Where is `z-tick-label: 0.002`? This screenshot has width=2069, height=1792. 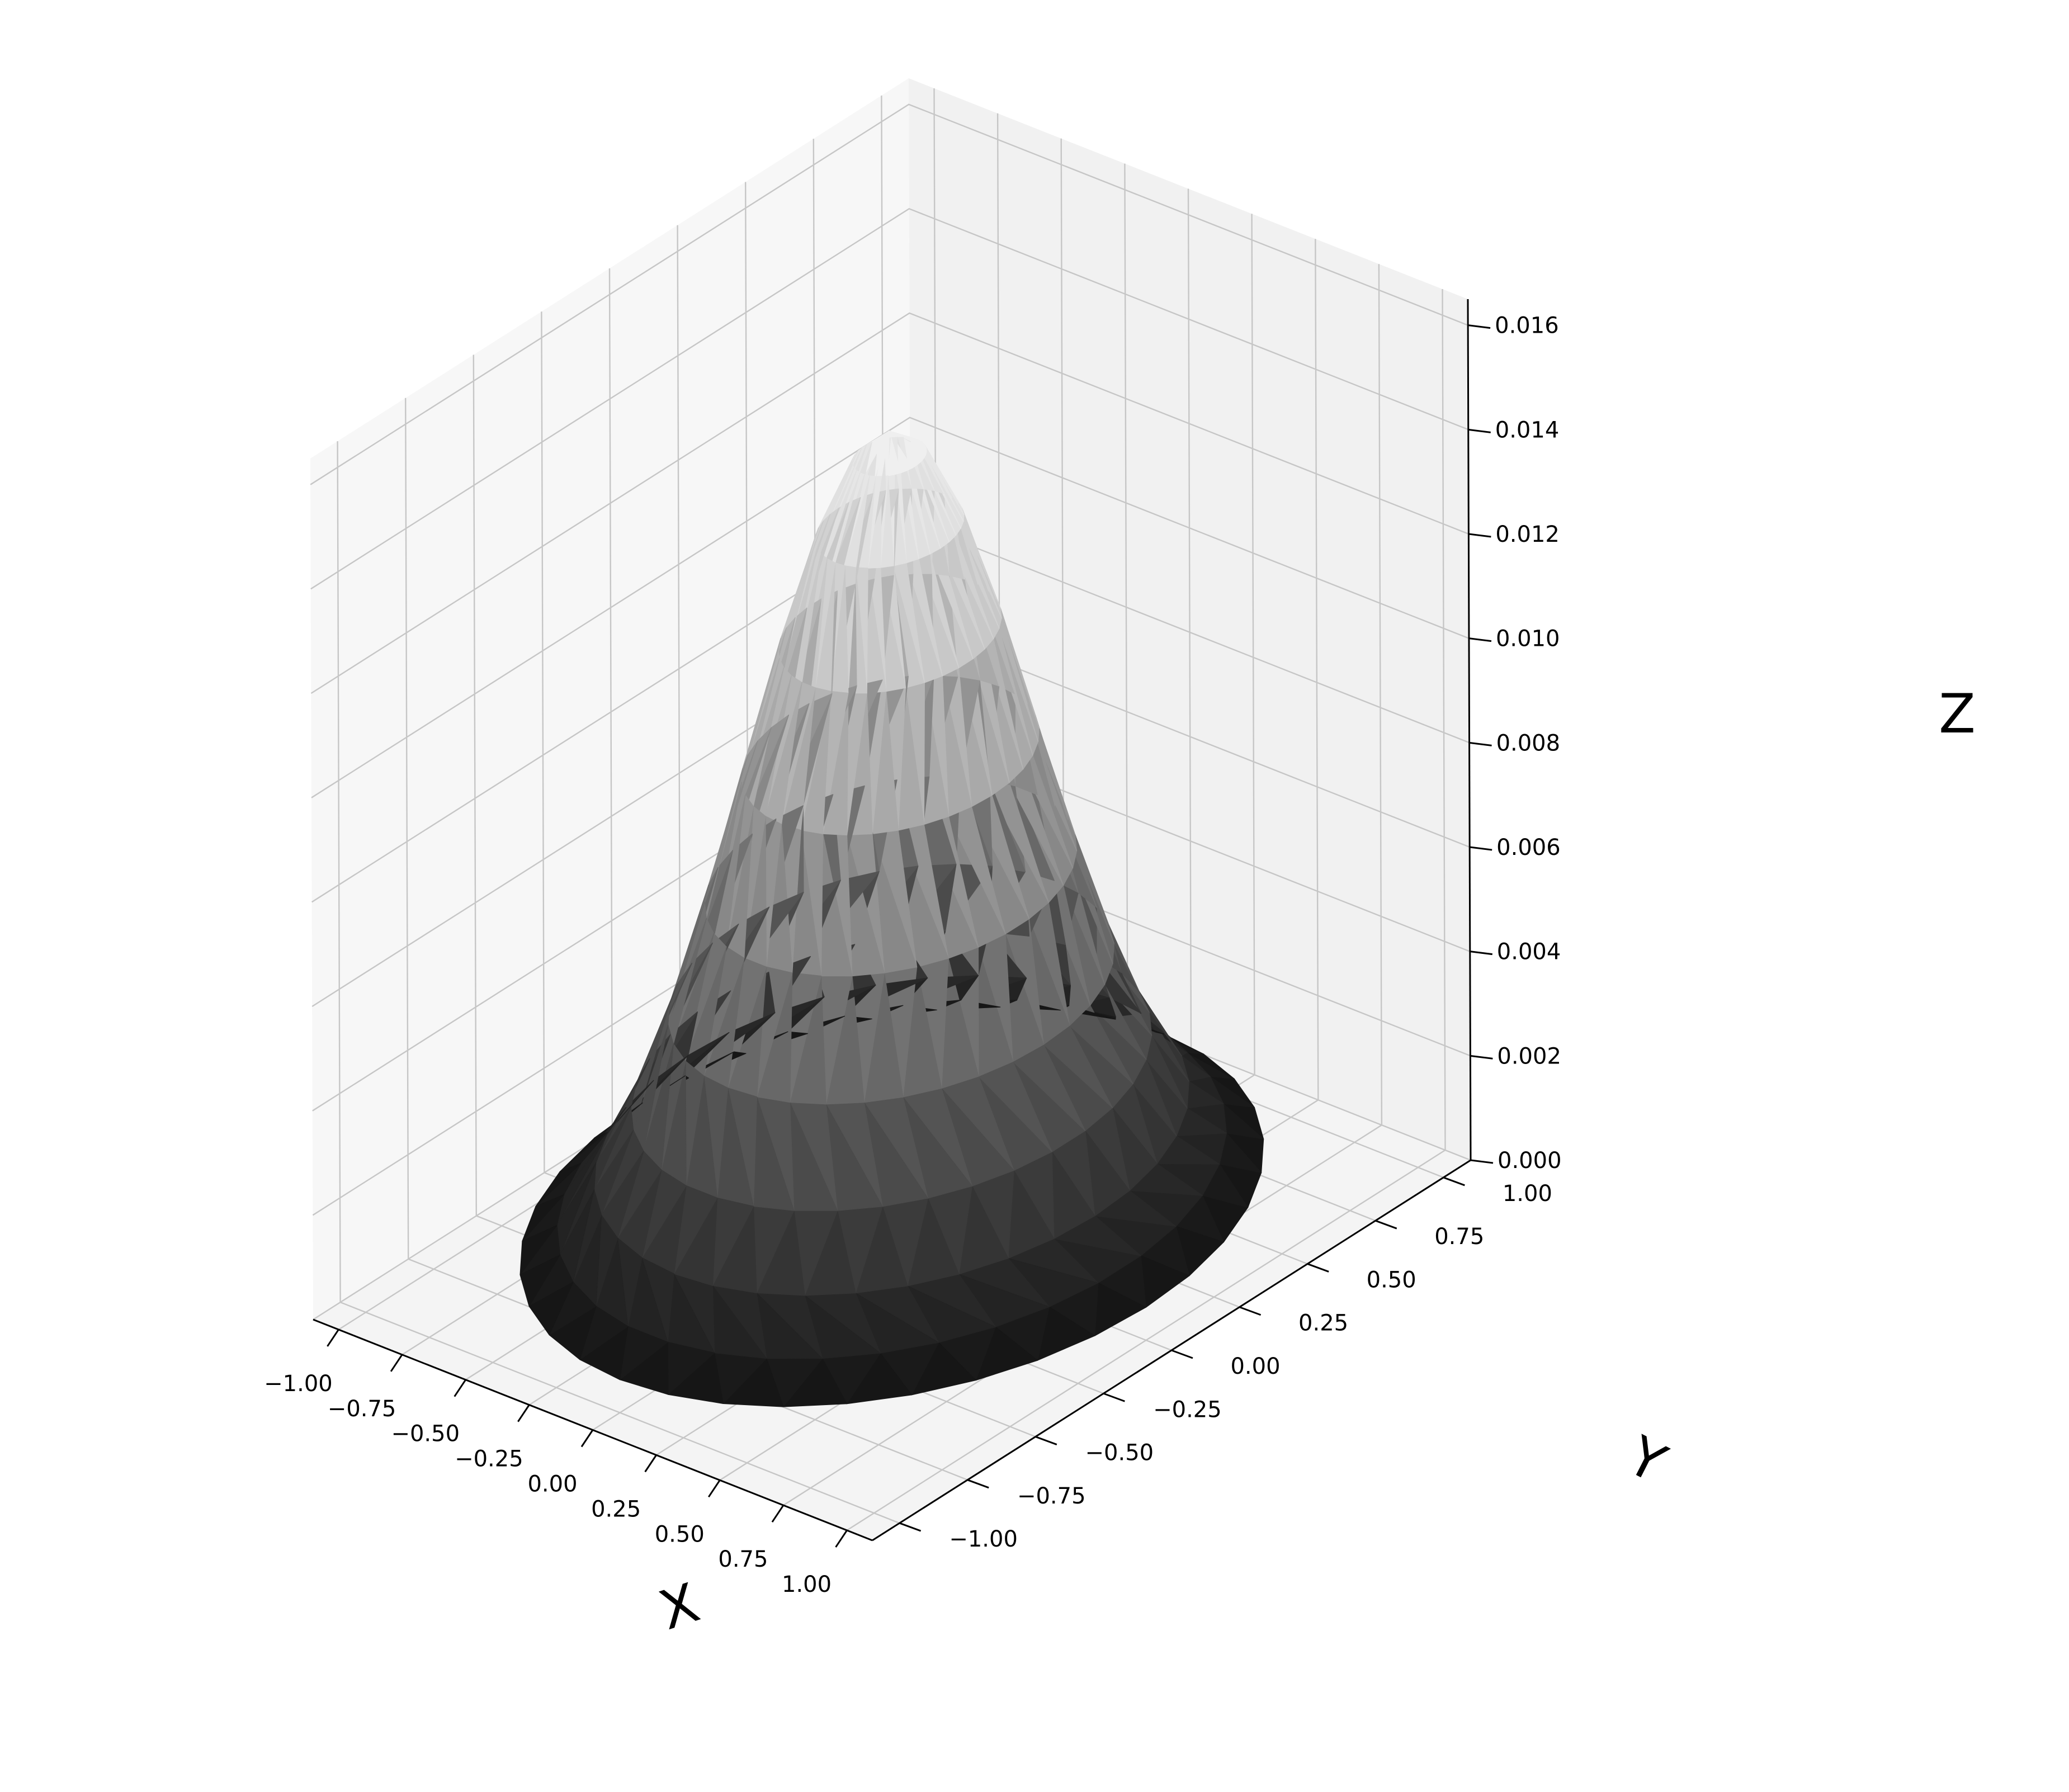 z-tick-label: 0.002 is located at coordinates (1529, 1056).